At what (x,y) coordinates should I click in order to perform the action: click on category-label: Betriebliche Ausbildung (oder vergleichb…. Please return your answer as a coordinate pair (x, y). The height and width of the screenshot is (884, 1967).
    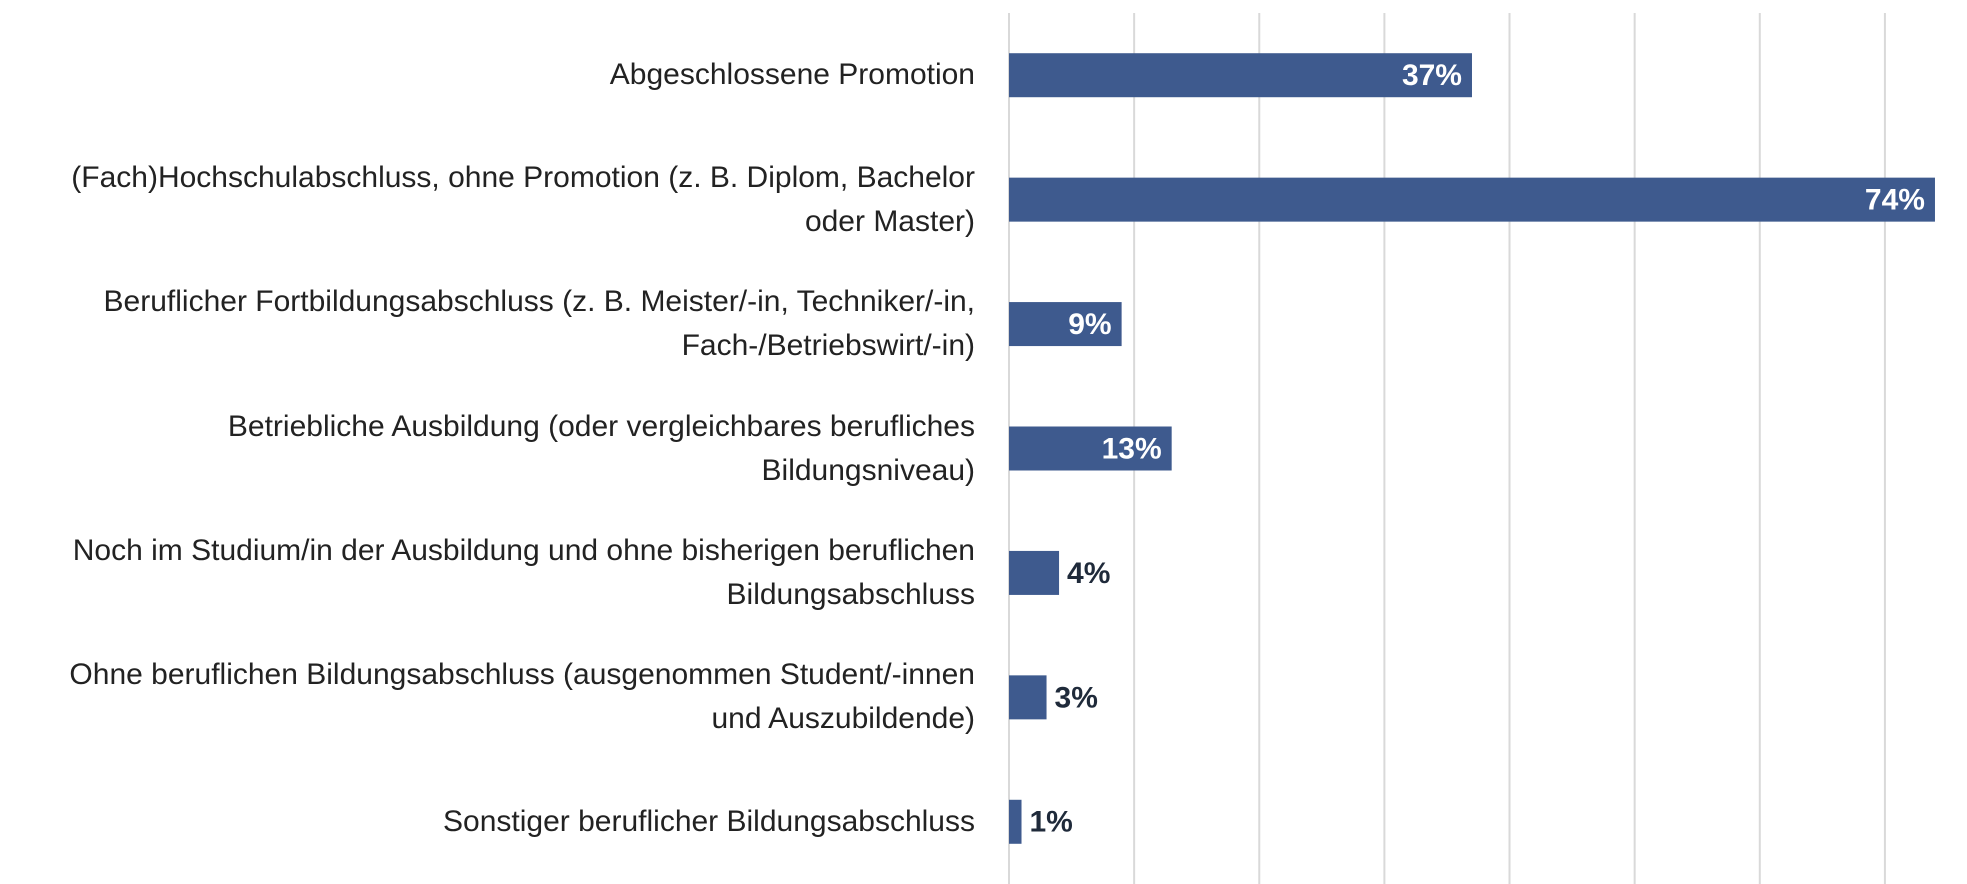
    Looking at the image, I should click on (601, 448).